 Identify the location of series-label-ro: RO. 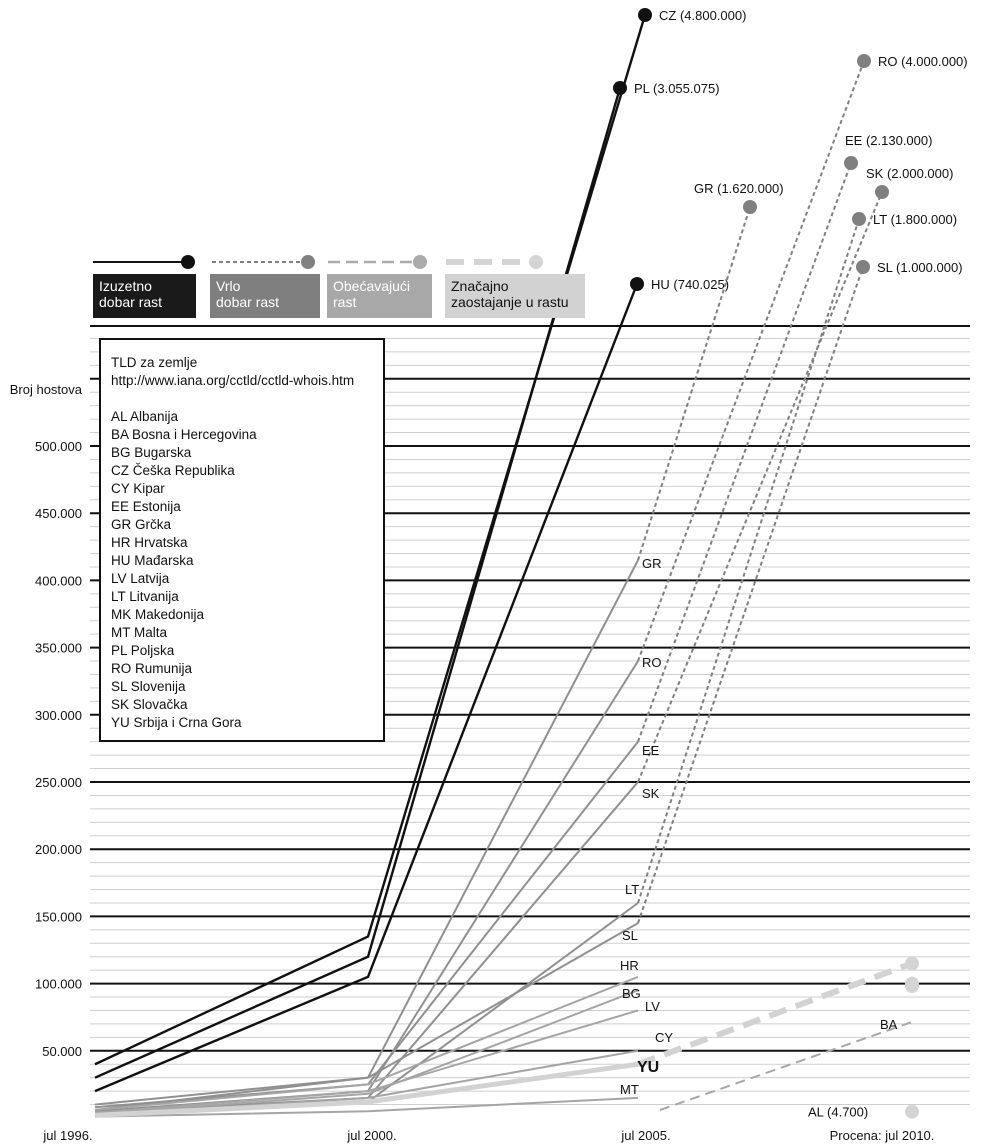
(652, 662).